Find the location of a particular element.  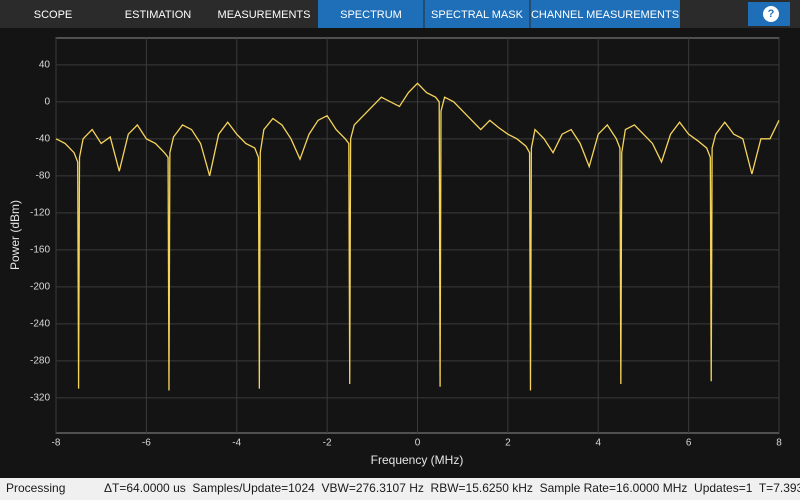

y-tick-label: -240 is located at coordinates (40, 323).